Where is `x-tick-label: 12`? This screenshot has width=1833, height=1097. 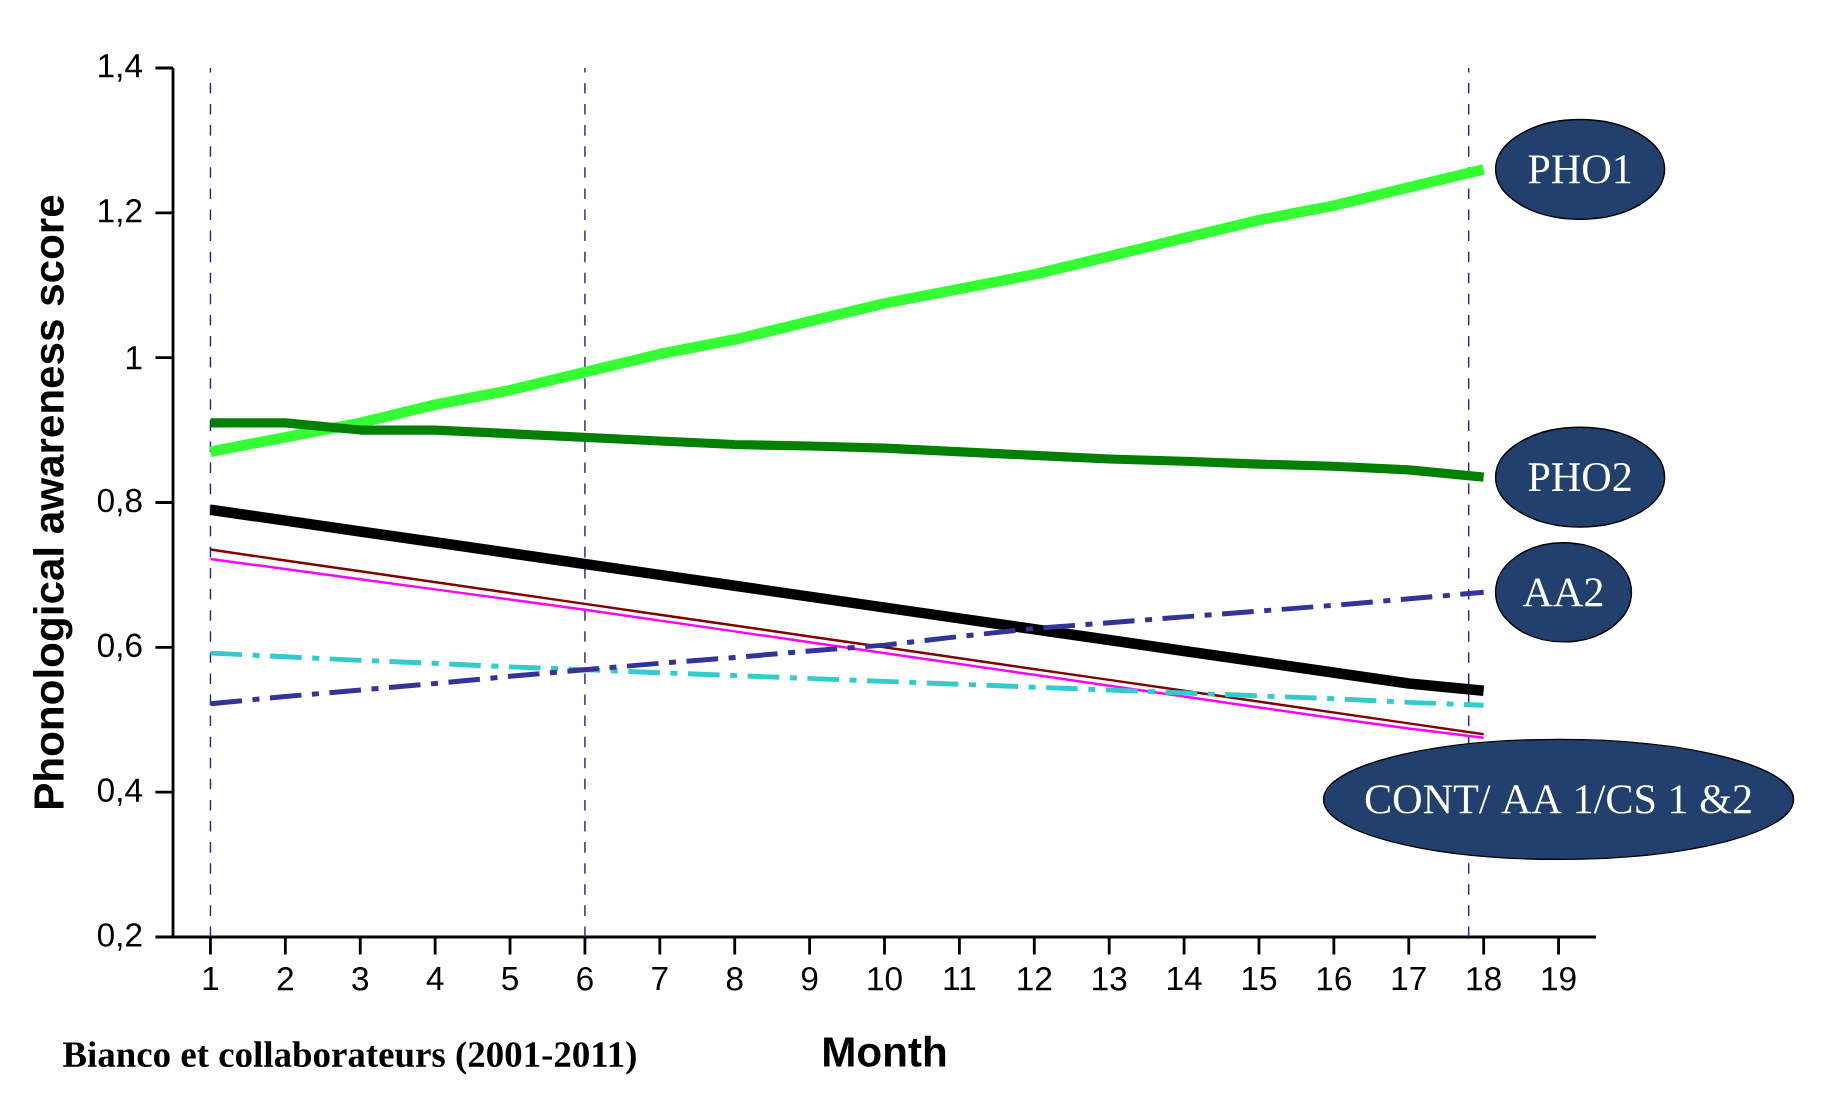 x-tick-label: 12 is located at coordinates (1035, 978).